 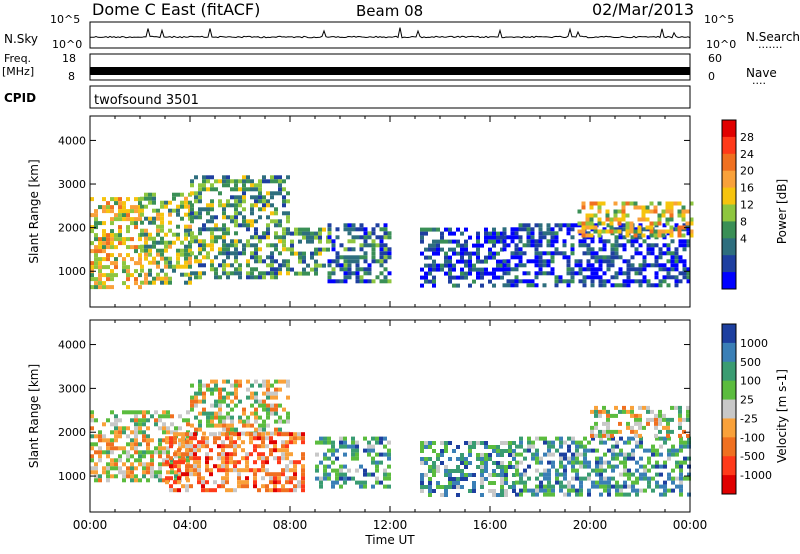 I want to click on frequency-band, so click(x=390, y=71).